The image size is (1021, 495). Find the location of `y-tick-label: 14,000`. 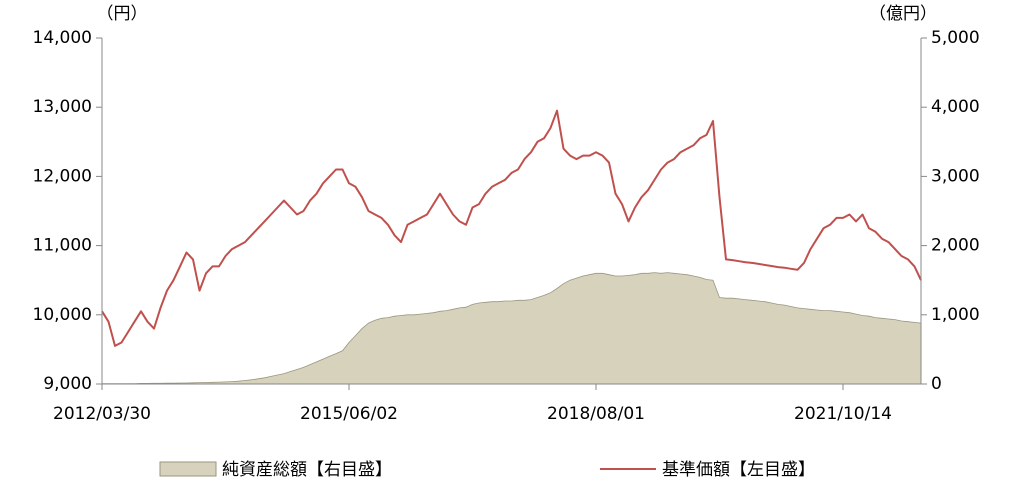

y-tick-label: 14,000 is located at coordinates (62, 38).